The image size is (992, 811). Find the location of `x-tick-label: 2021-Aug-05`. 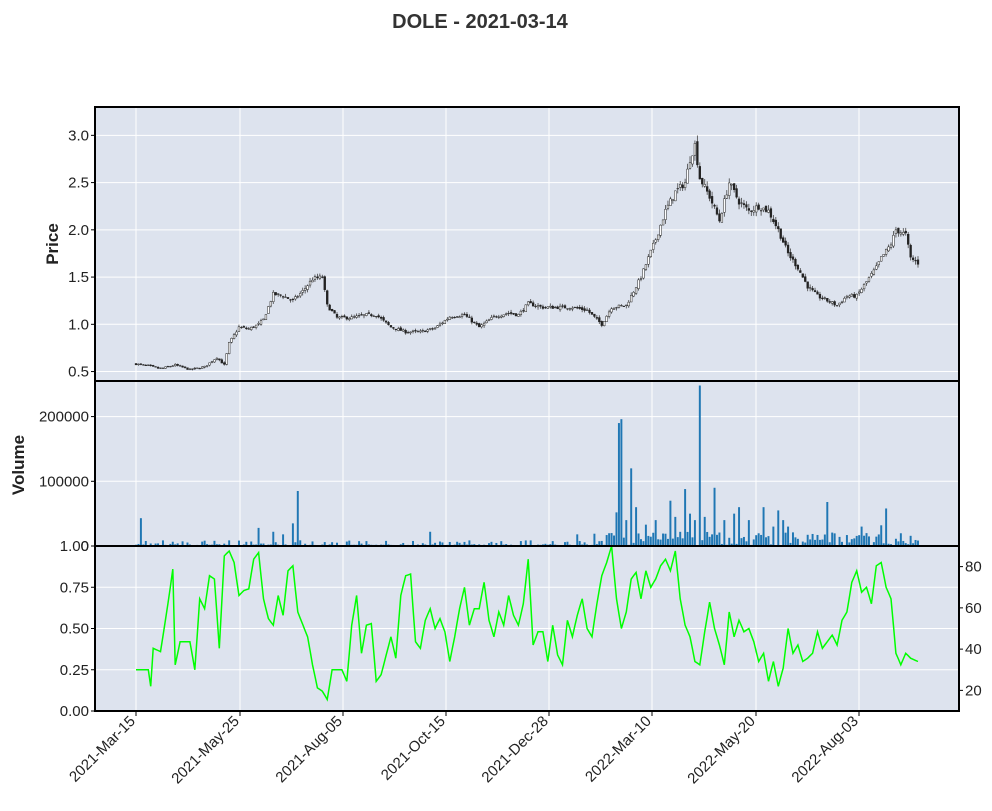

x-tick-label: 2021-Aug-05 is located at coordinates (308, 749).